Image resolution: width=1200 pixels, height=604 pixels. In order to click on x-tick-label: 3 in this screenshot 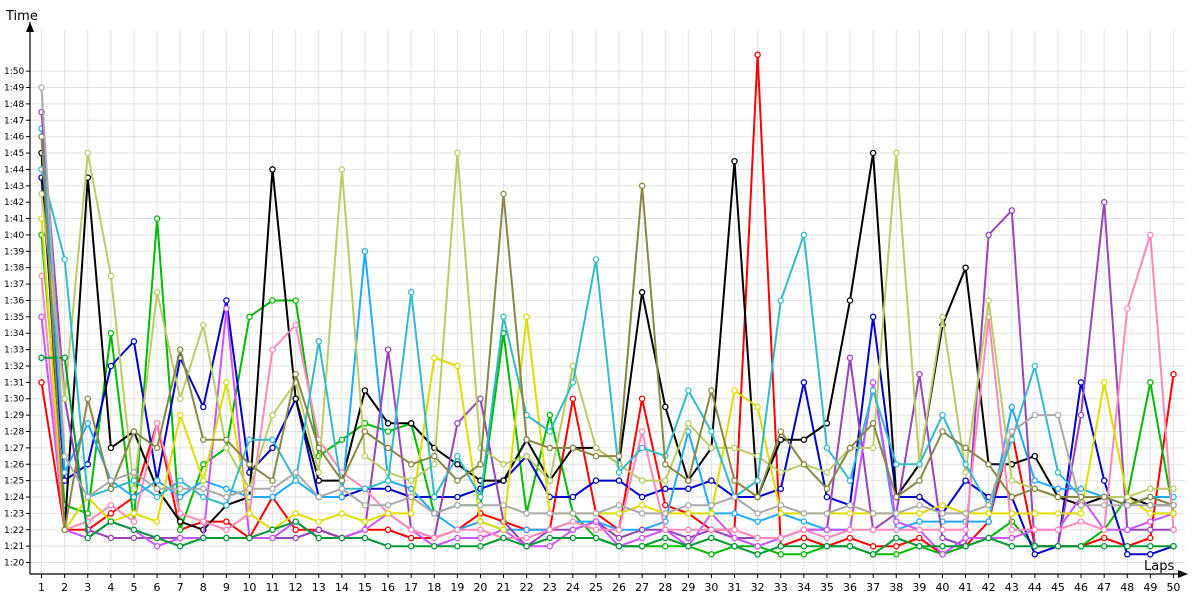, I will do `click(87, 587)`.